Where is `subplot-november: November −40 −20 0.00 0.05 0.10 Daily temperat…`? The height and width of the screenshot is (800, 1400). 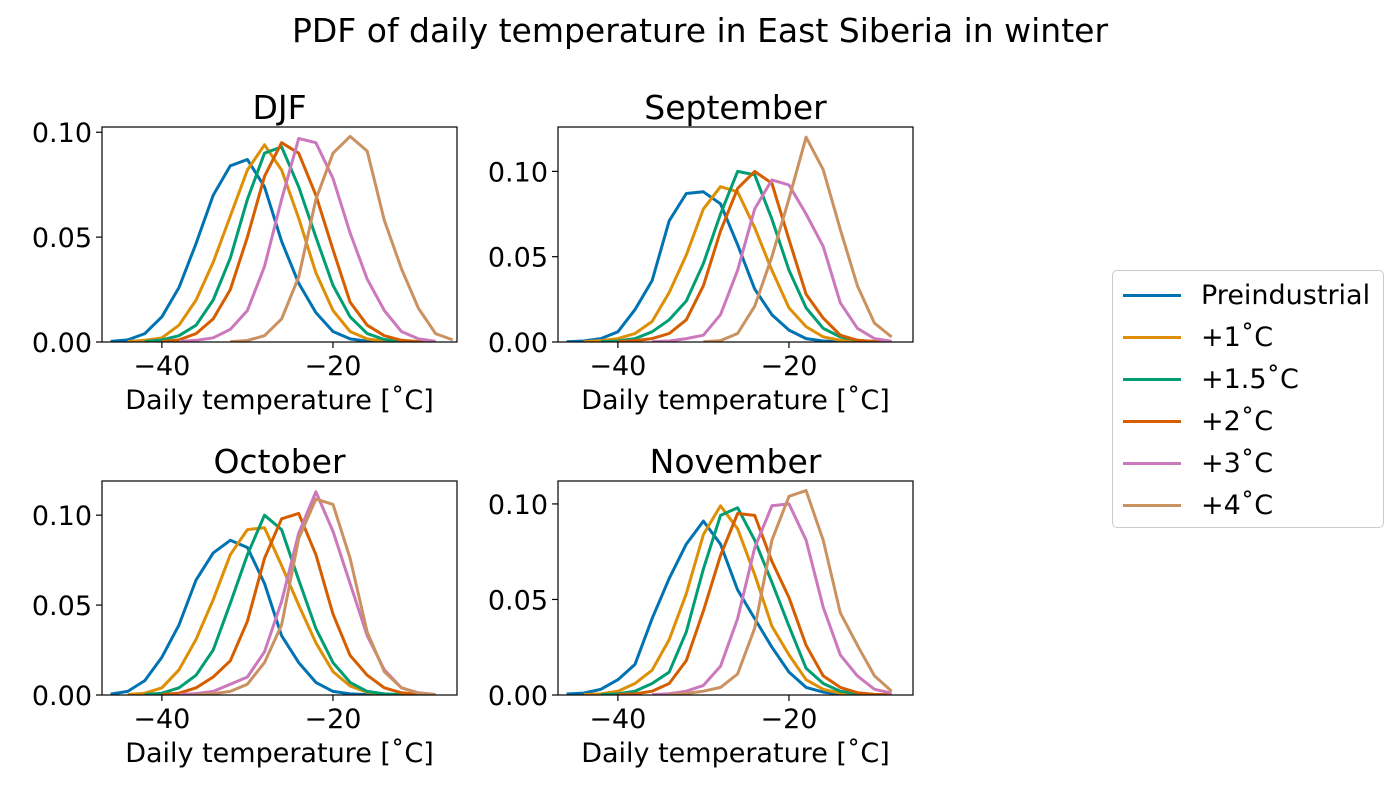 subplot-november: November −40 −20 0.00 0.05 0.10 Daily temperat… is located at coordinates (701, 605).